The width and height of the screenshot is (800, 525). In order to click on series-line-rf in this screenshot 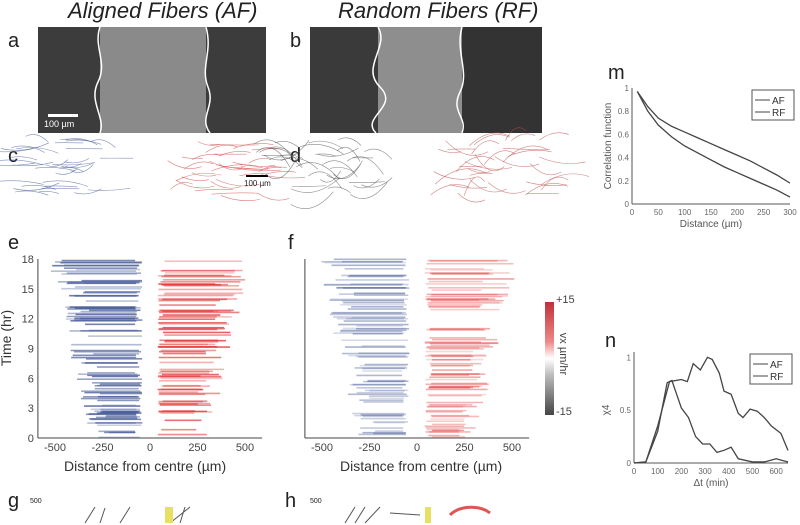, I will do `click(711, 422)`.